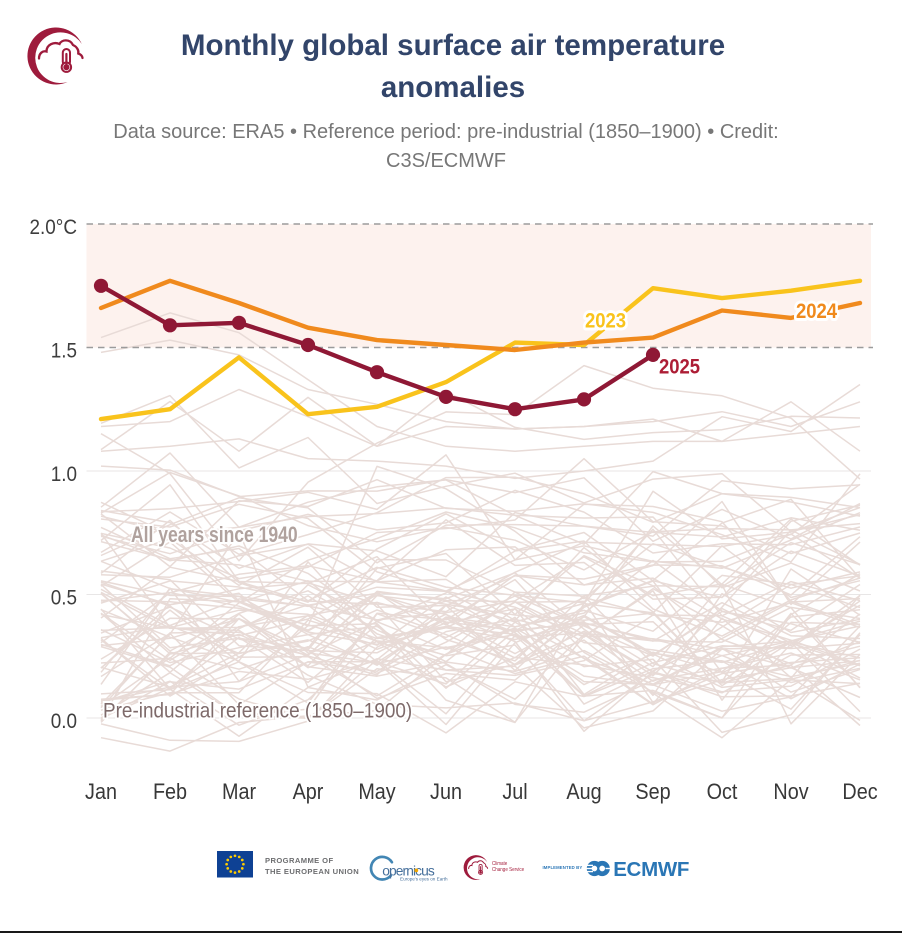 The image size is (902, 934). What do you see at coordinates (101, 792) in the screenshot?
I see `svg-text: Jan` at bounding box center [101, 792].